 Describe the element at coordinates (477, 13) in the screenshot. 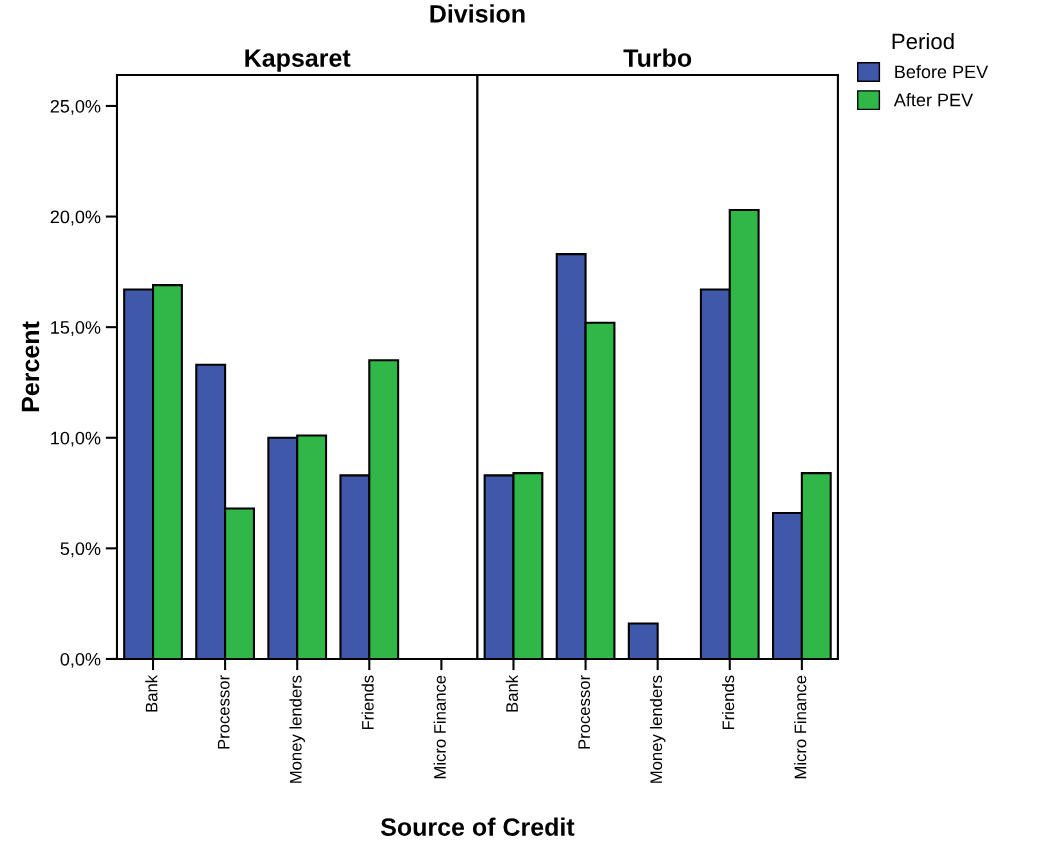

I see `text: Division` at that location.